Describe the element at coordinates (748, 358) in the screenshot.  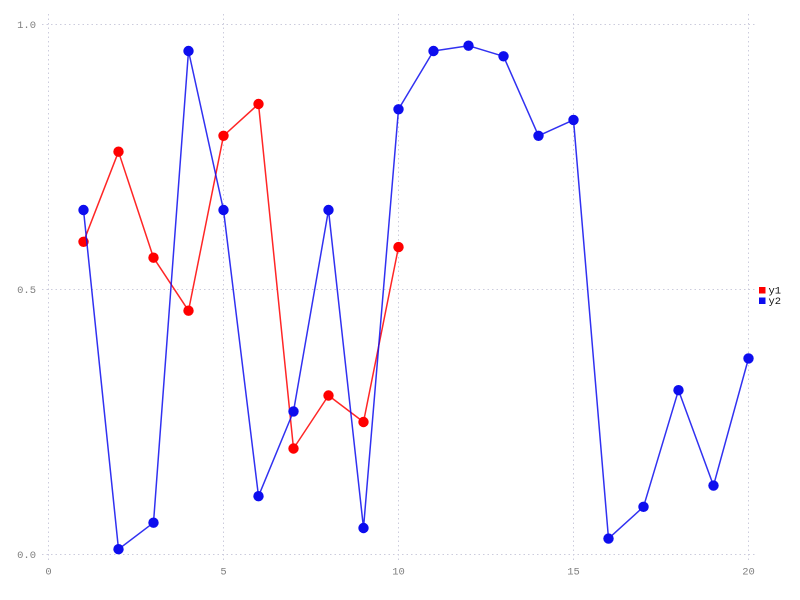
I see `data-point-y2-x20` at that location.